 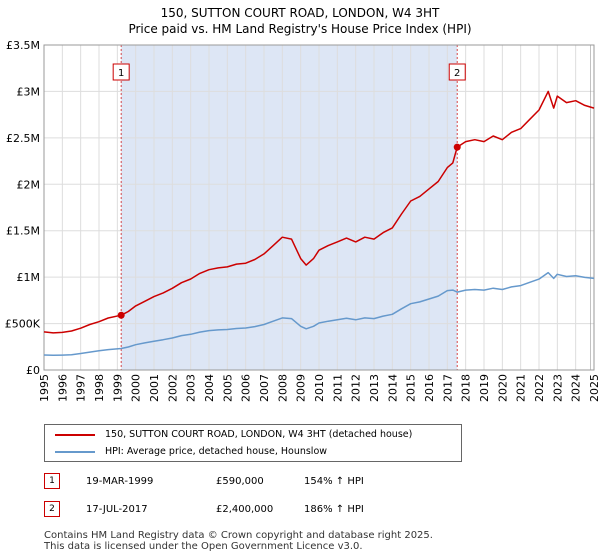 I want to click on sale-hpi-change: 186% ↑ HPI, so click(x=334, y=509).